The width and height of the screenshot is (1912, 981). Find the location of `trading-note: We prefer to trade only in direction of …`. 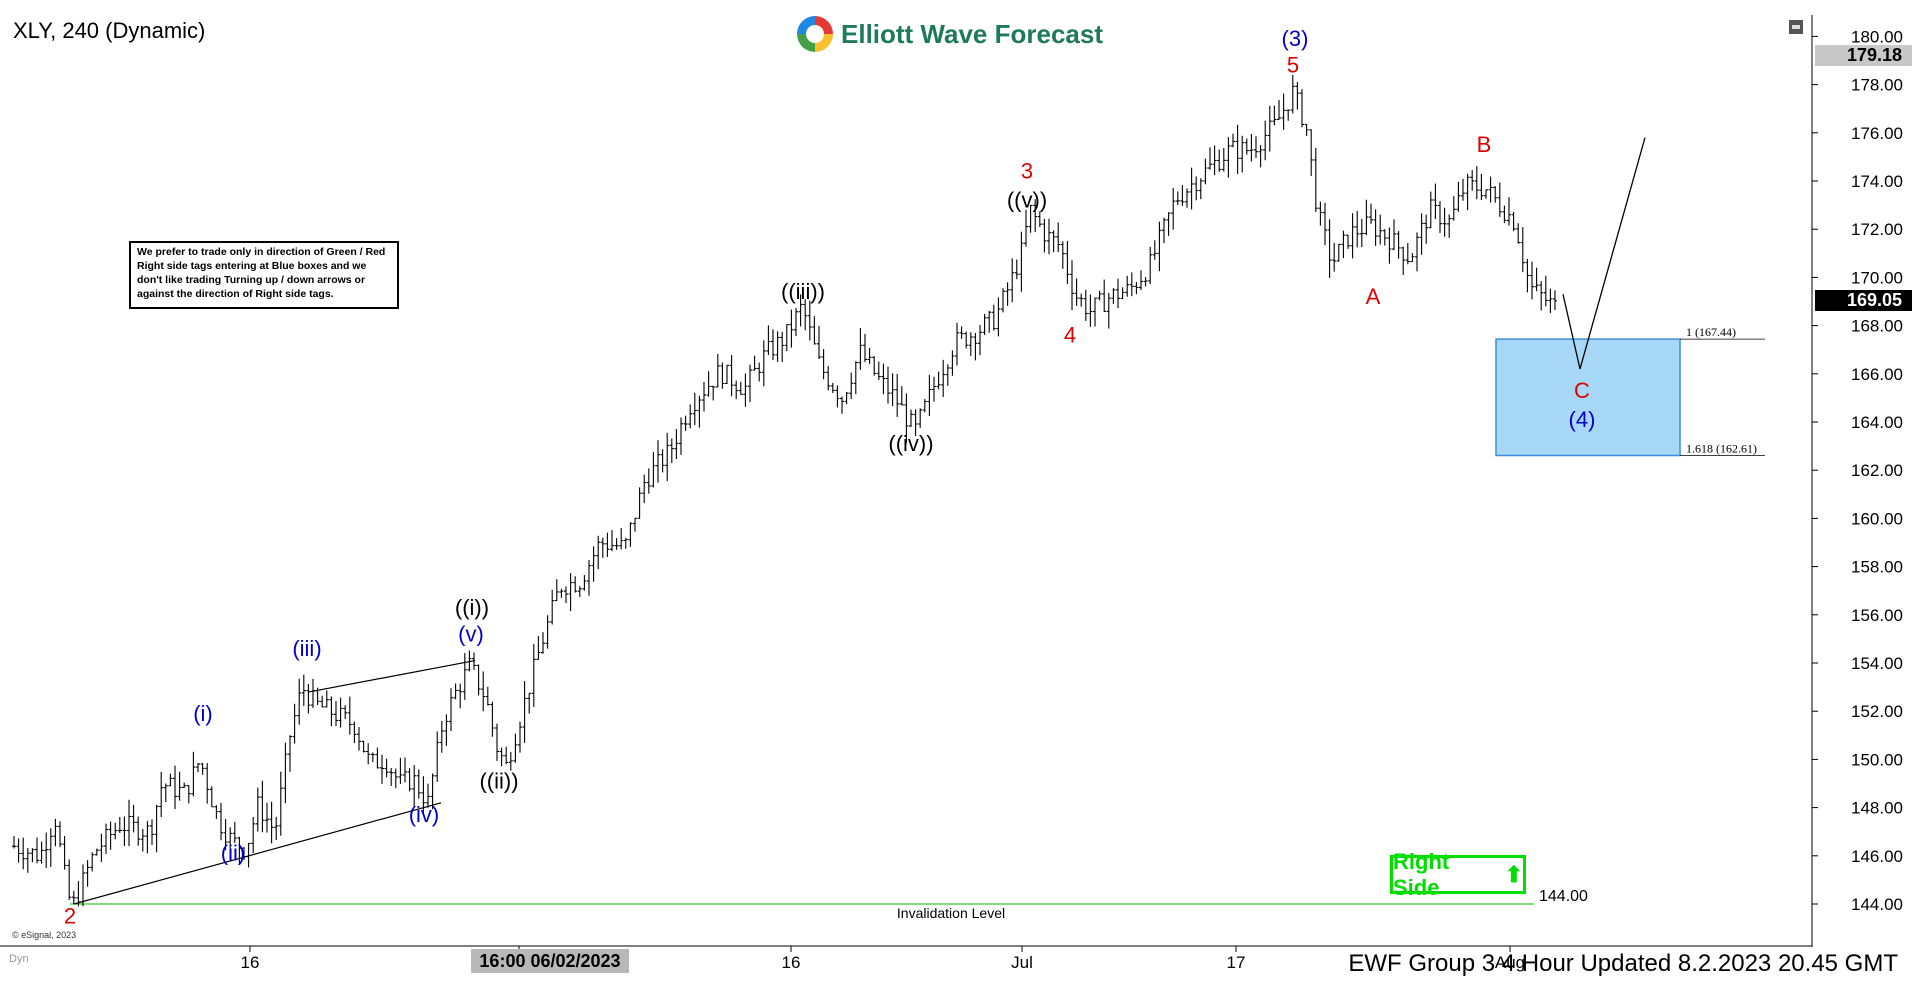

trading-note: We prefer to trade only in direction of … is located at coordinates (264, 275).